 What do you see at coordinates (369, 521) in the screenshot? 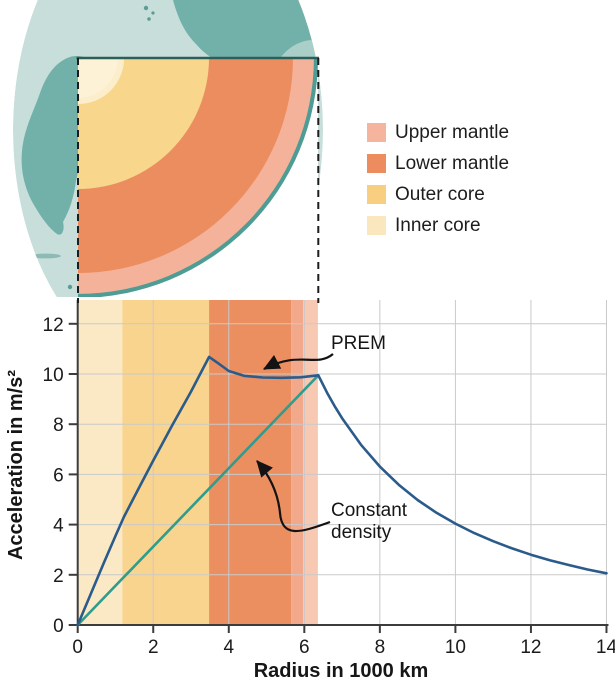
I see `annotation-constant-density: Constant density` at bounding box center [369, 521].